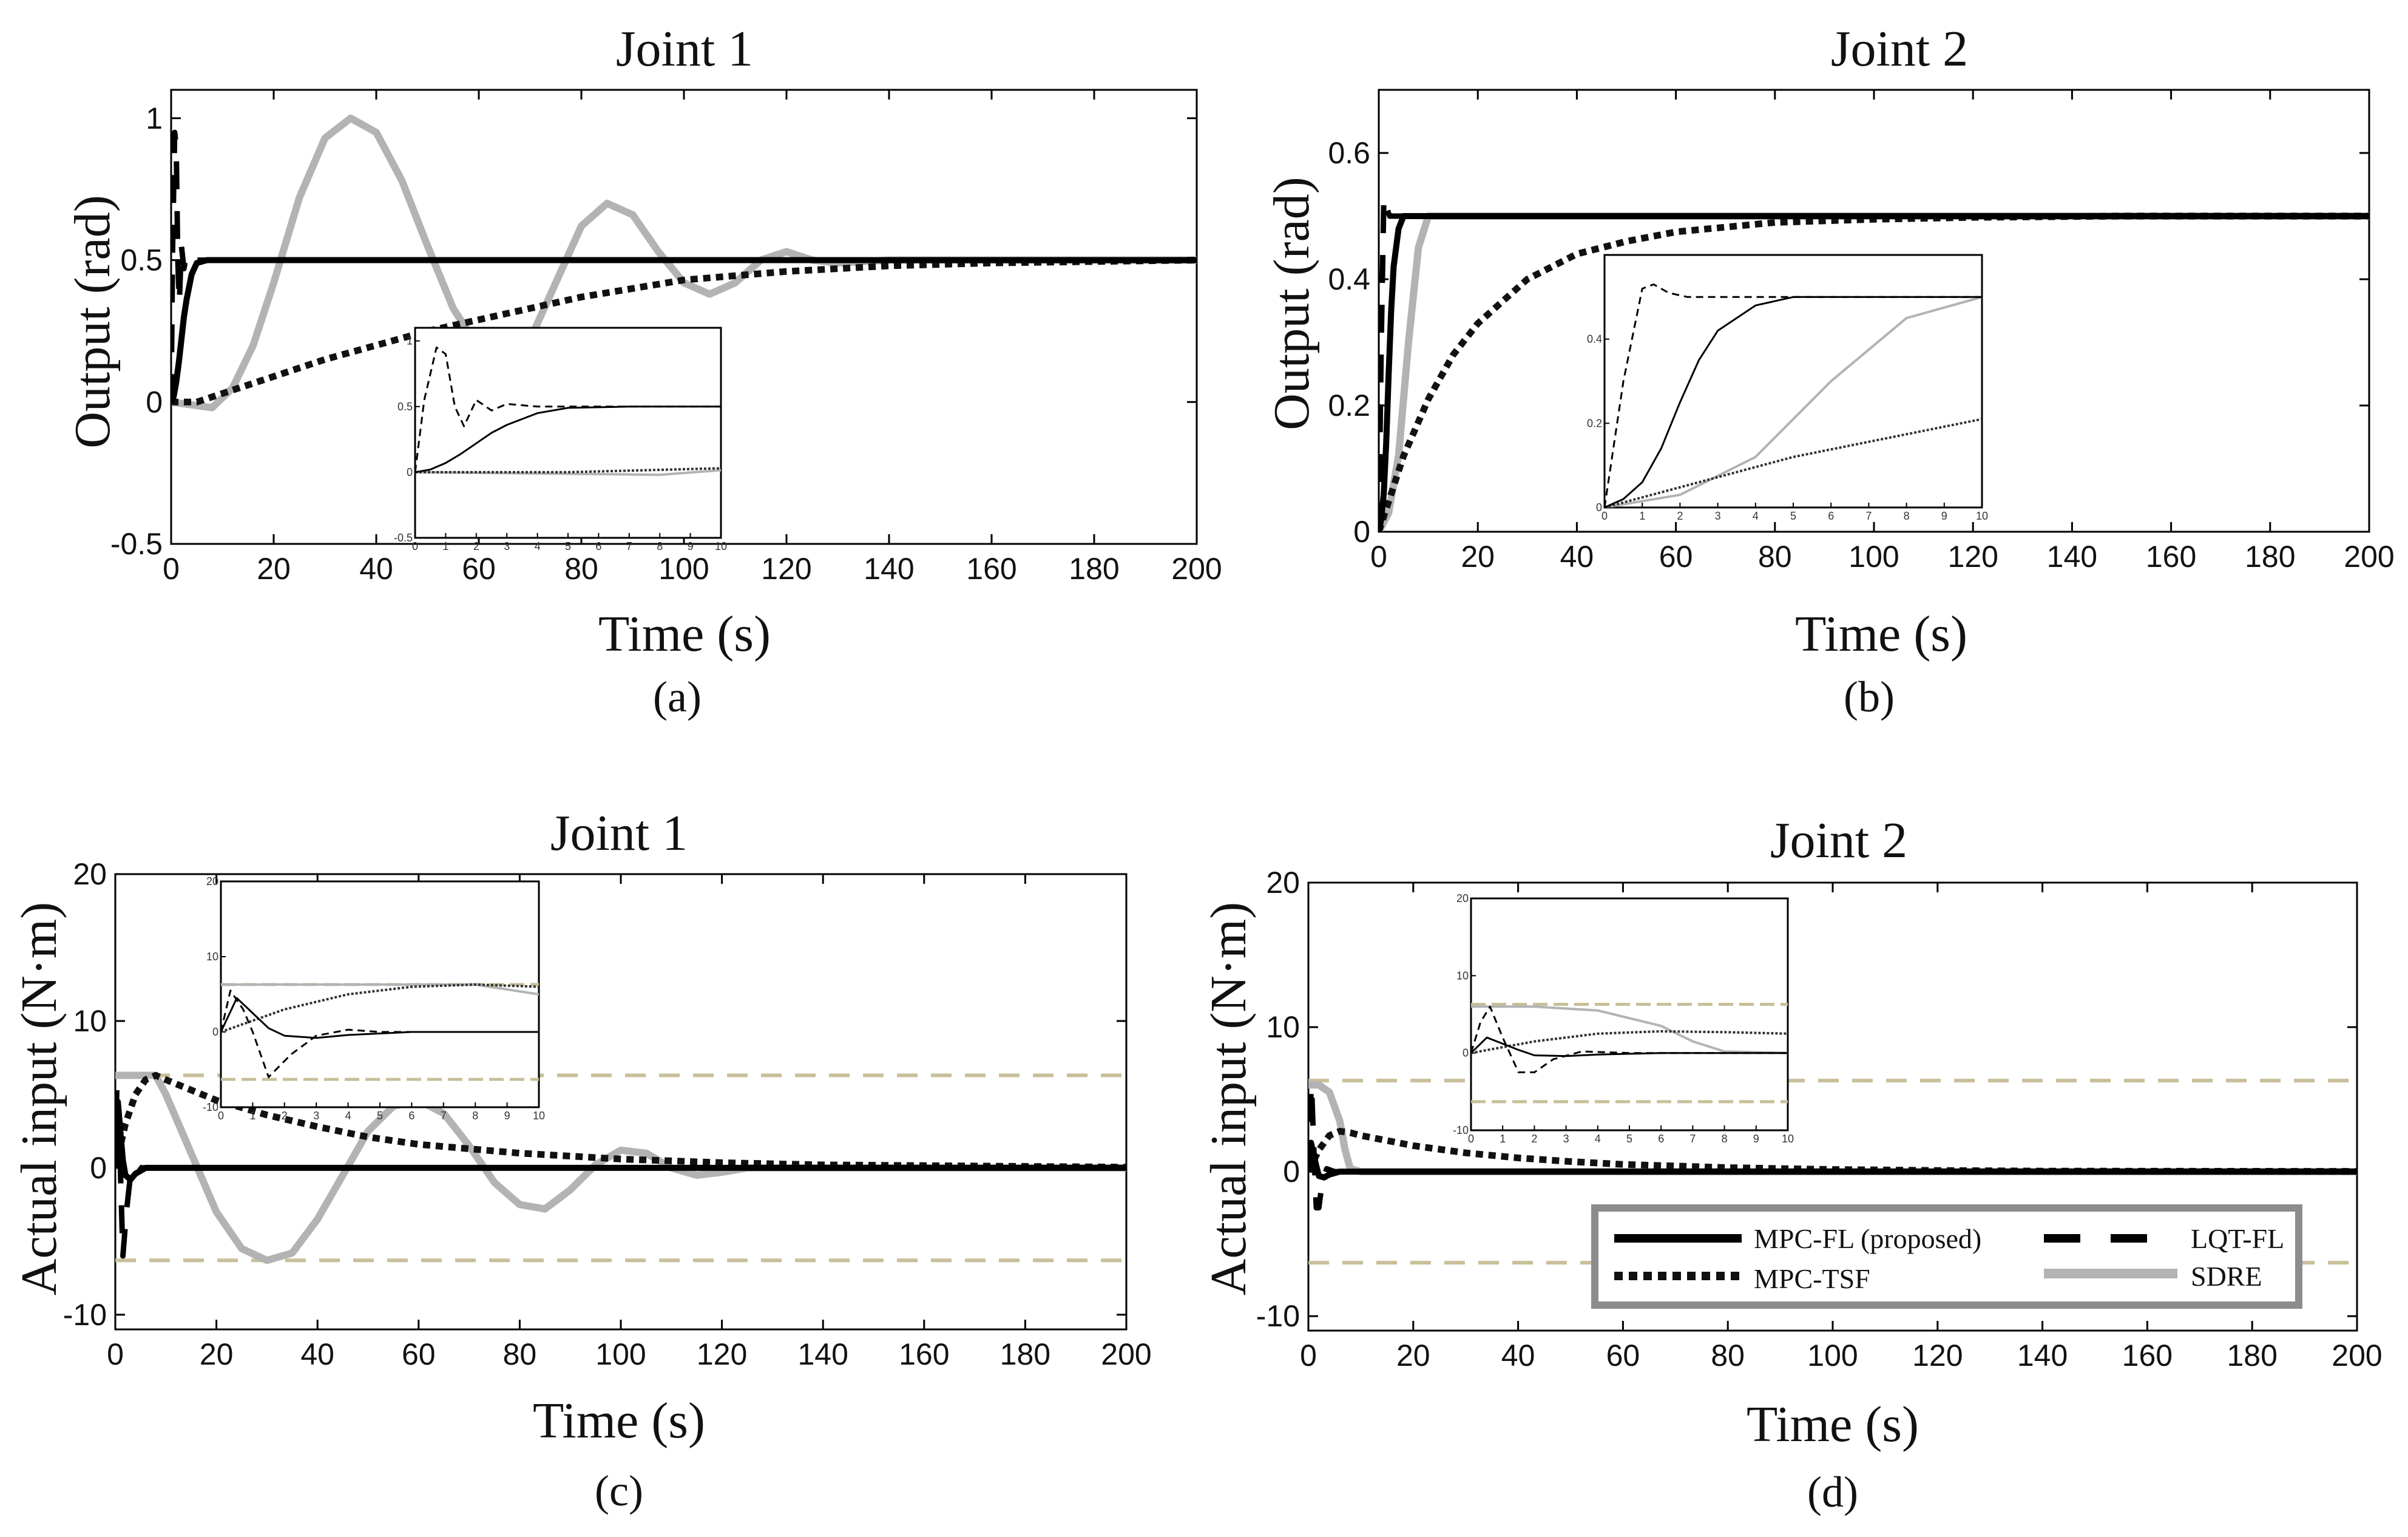  Describe the element at coordinates (92, 322) in the screenshot. I see `panel-a-ylabel: Output (rad)` at that location.